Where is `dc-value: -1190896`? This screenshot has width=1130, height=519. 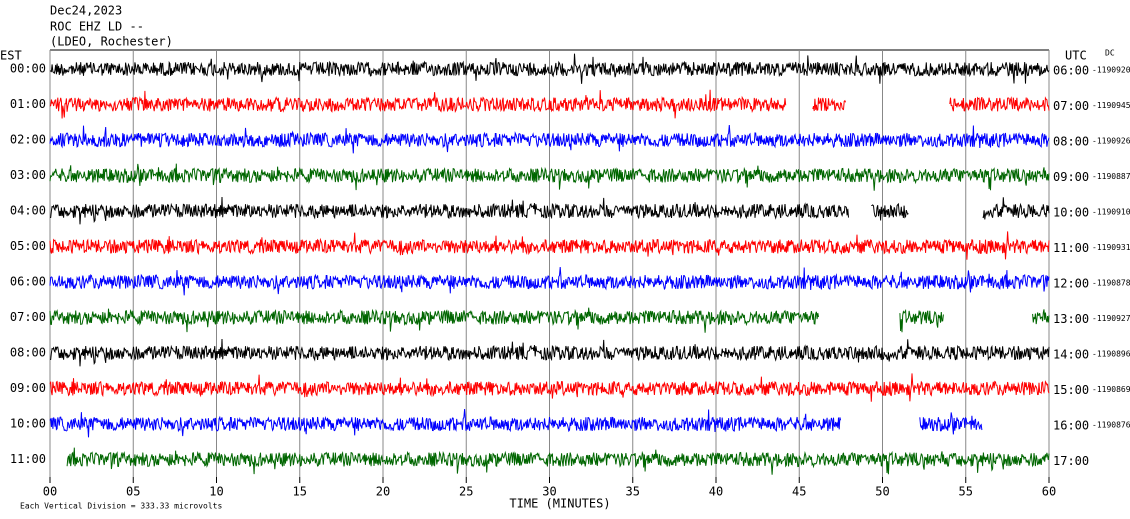 dc-value: -1190896 is located at coordinates (1111, 354).